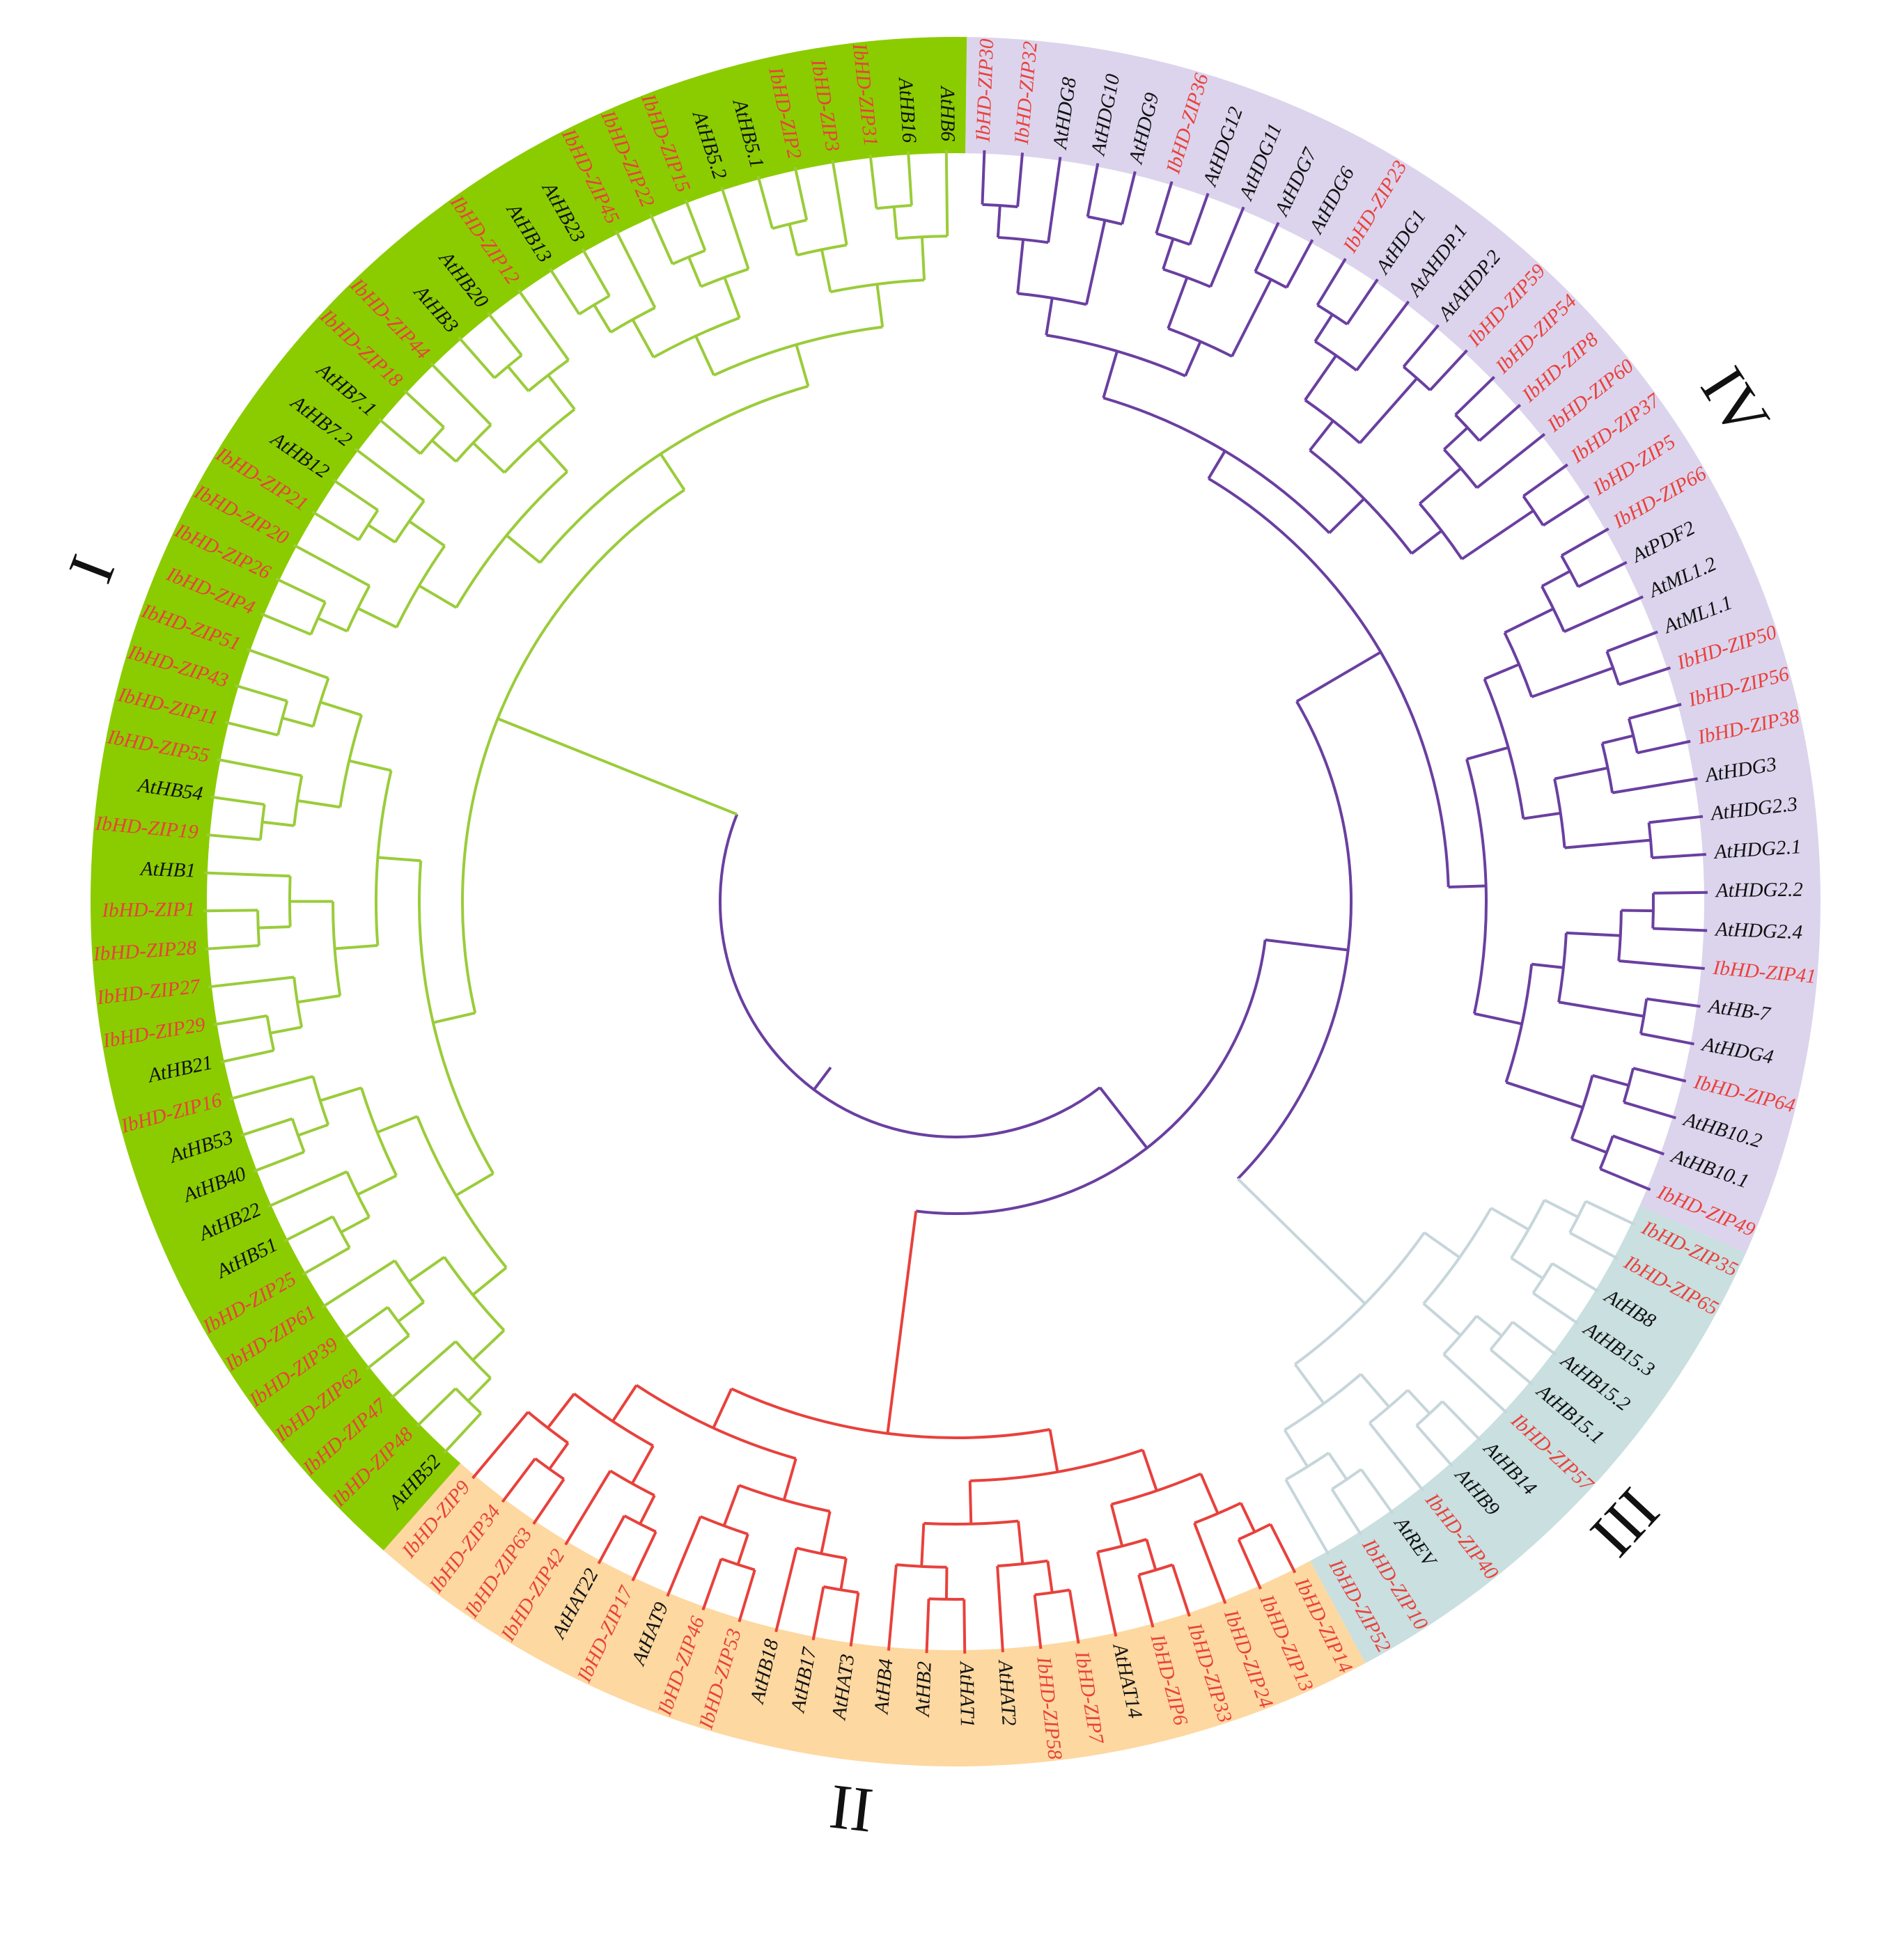  I want to click on leaf-label: AtHB6, so click(947, 113).